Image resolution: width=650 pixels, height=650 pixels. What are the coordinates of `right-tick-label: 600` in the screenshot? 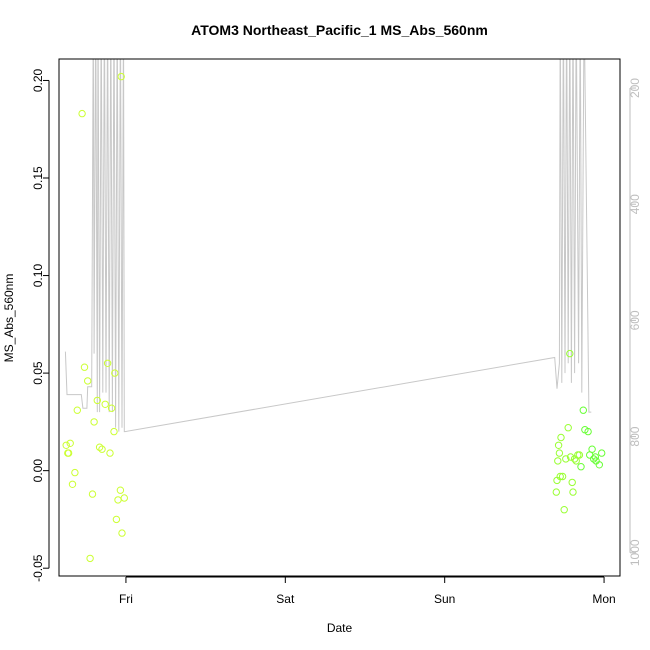 It's located at (635, 320).